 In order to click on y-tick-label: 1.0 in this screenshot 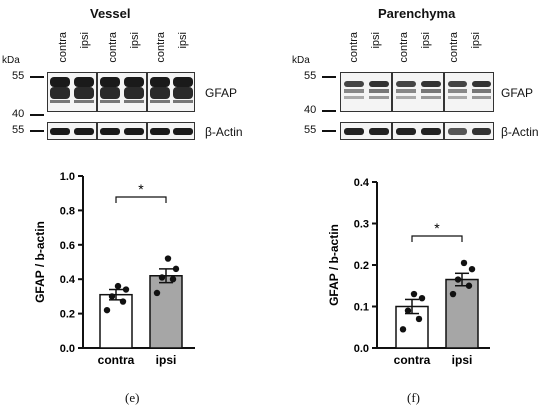, I will do `click(67, 177)`.